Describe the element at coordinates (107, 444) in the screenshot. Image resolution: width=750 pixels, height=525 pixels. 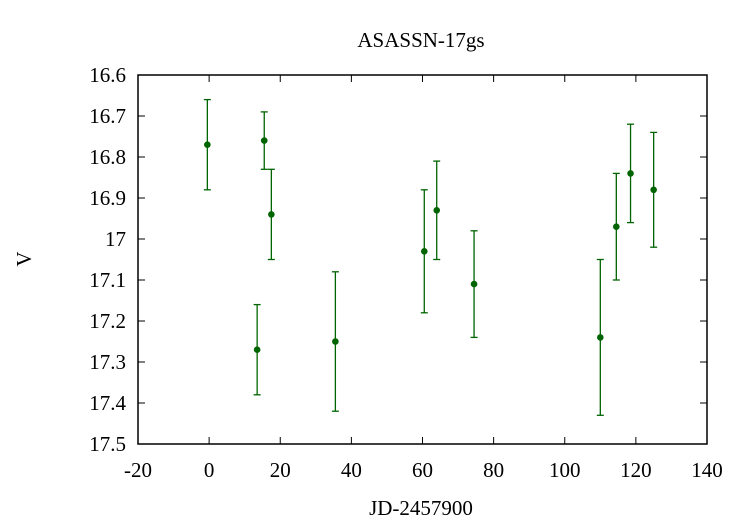
I see `y-tick-label: 17.5` at that location.